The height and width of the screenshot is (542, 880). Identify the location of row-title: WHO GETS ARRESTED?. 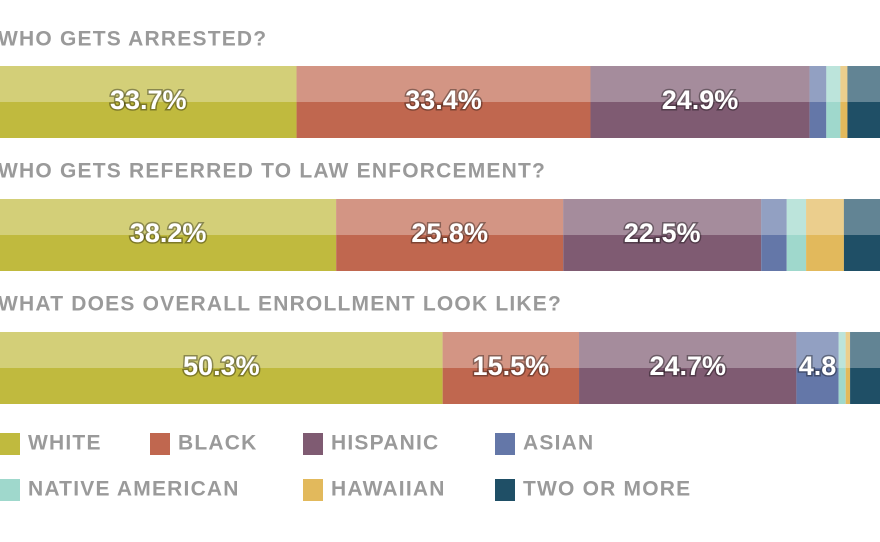
(133, 39).